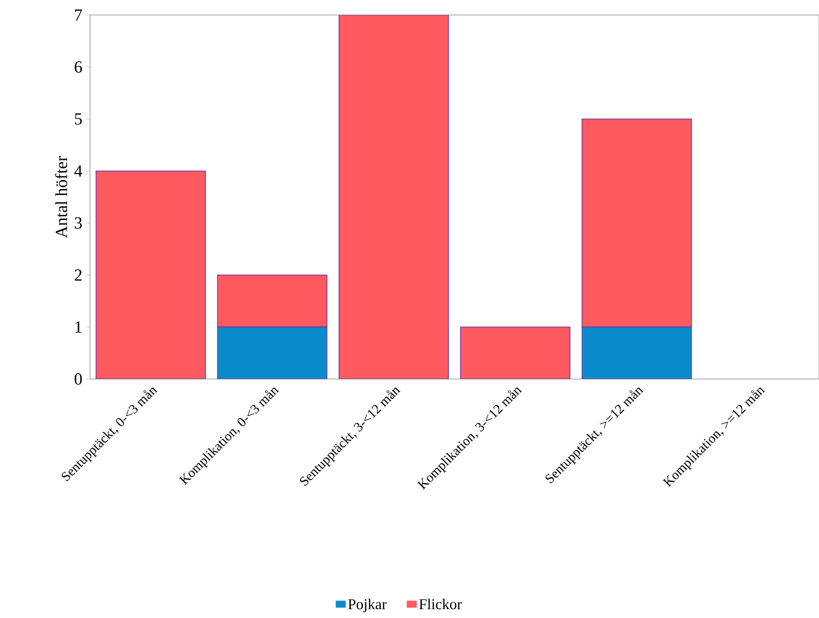 The width and height of the screenshot is (819, 618). Describe the element at coordinates (78, 171) in the screenshot. I see `y-tick-label: 4` at that location.